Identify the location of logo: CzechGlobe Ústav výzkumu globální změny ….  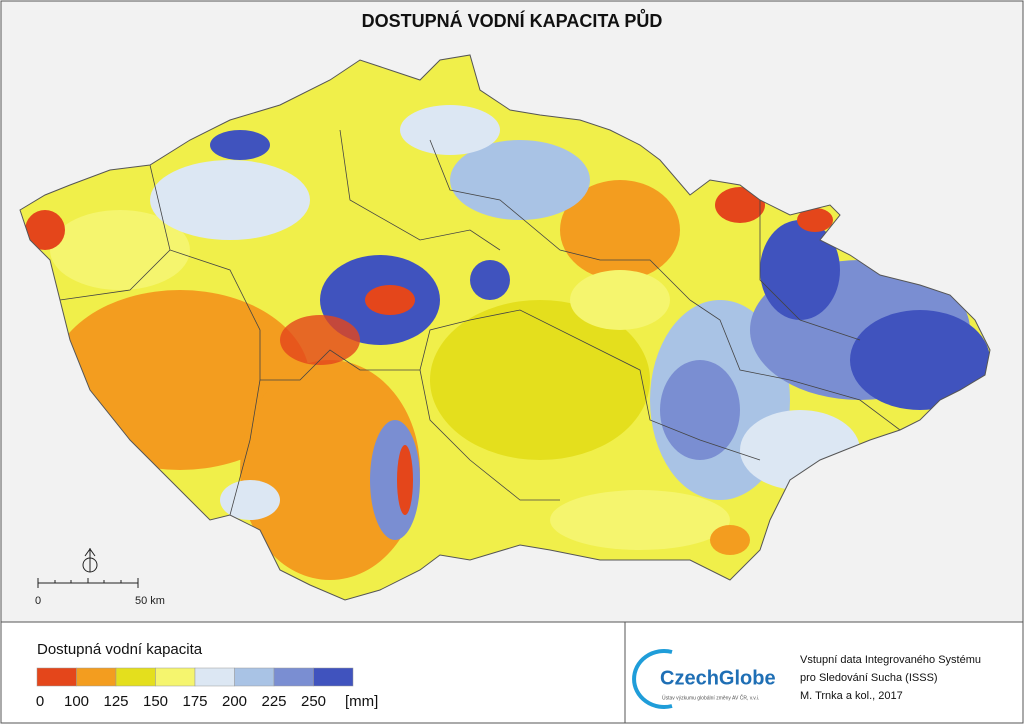
(704, 679).